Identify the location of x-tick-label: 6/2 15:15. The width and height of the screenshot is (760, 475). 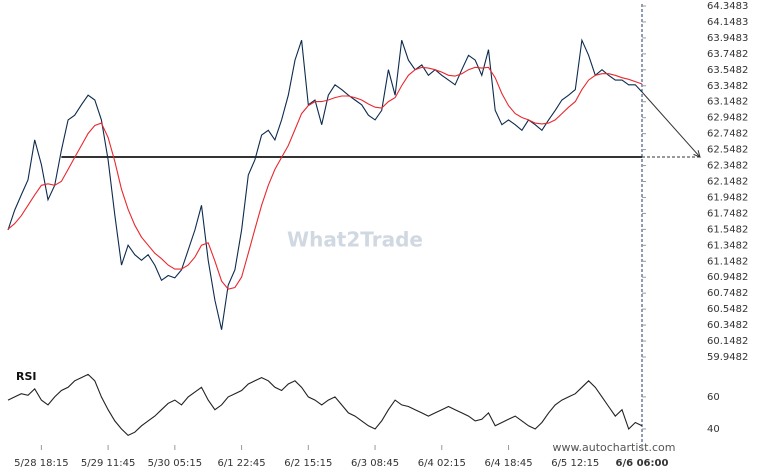
(308, 463).